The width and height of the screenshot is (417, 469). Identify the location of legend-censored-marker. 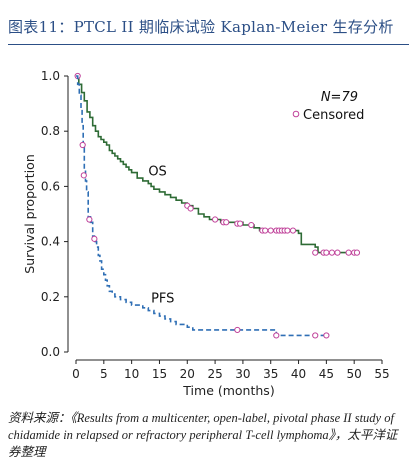
(296, 114).